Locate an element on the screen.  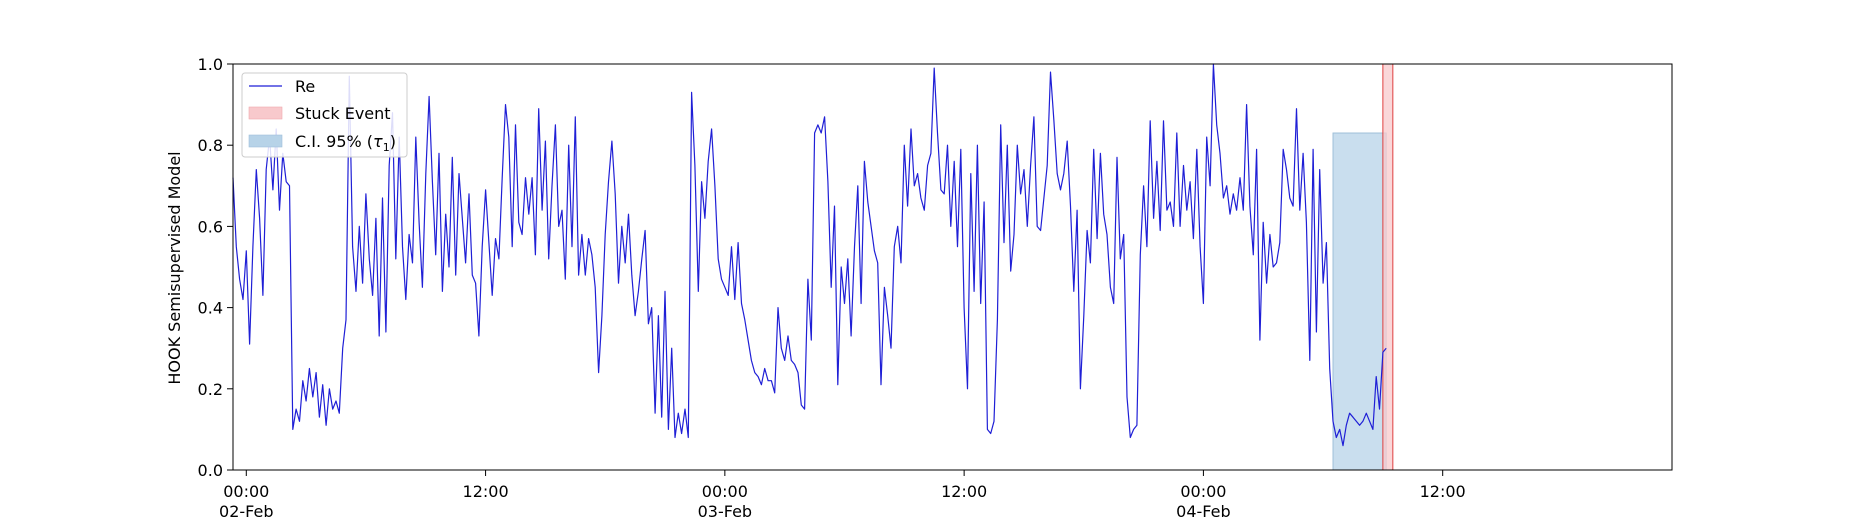
region-stuck-event is located at coordinates (1388, 267).